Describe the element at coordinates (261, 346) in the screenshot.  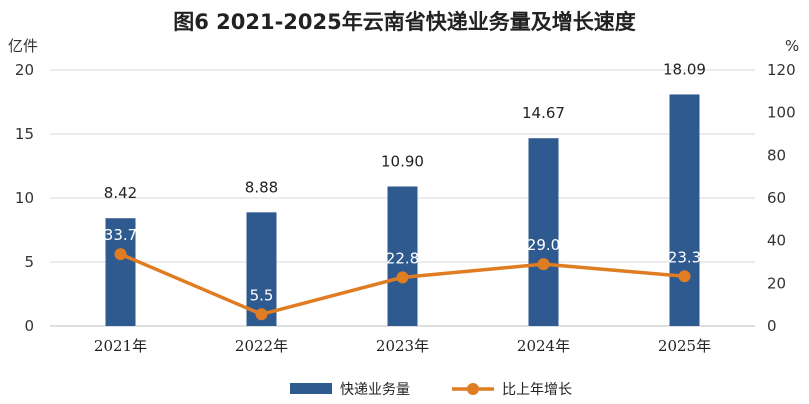
I see `x-tick-label: 2022年` at that location.